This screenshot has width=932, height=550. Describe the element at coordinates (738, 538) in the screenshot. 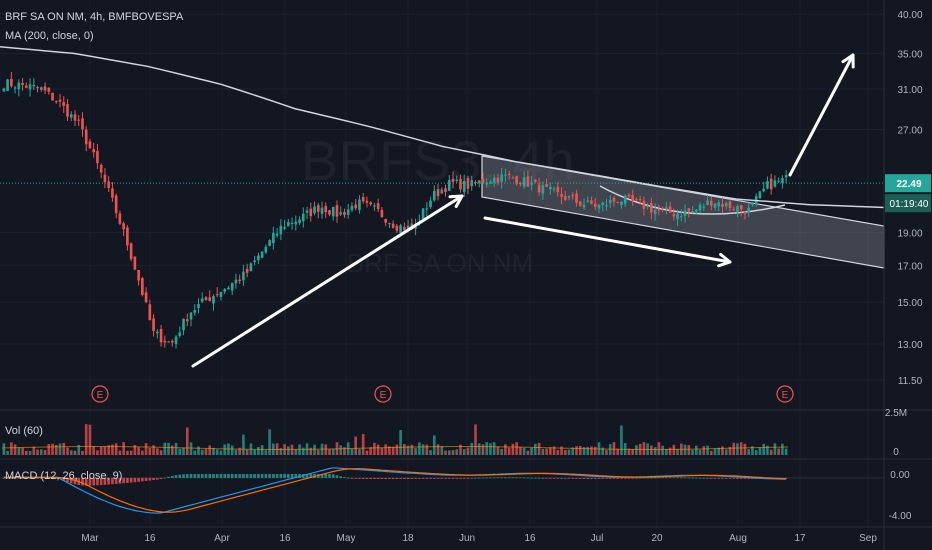

I see `time-tick-label: Aug` at that location.